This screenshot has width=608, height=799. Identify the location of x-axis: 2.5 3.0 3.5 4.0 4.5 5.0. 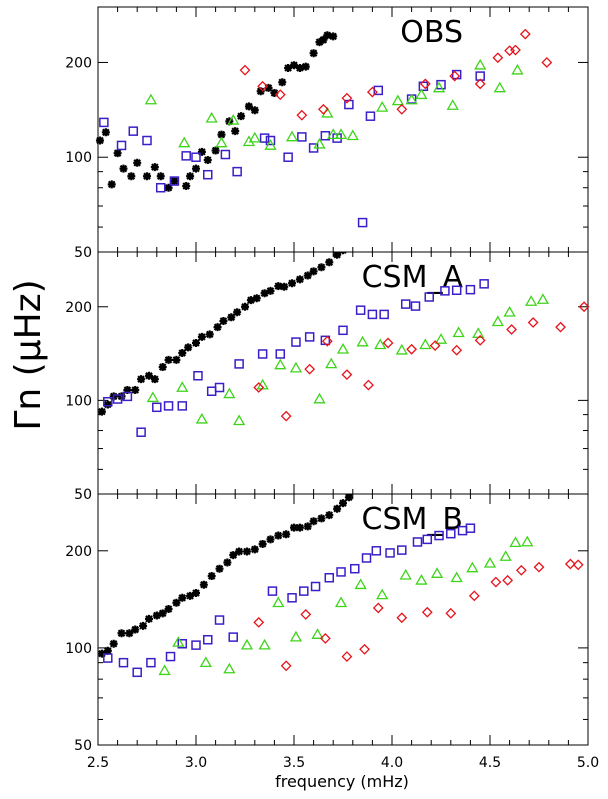
(343, 763).